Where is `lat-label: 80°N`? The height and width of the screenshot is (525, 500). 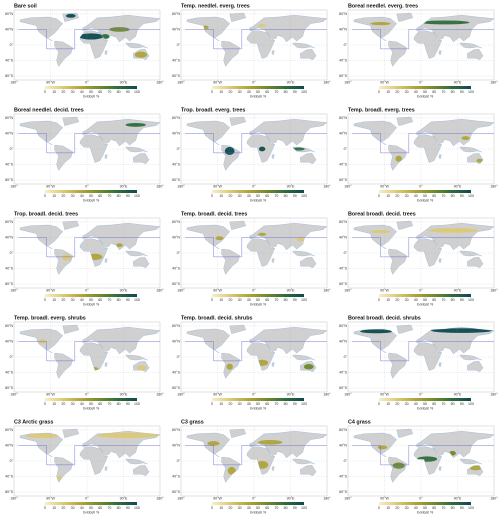
lat-label: 80°N is located at coordinates (176, 430).